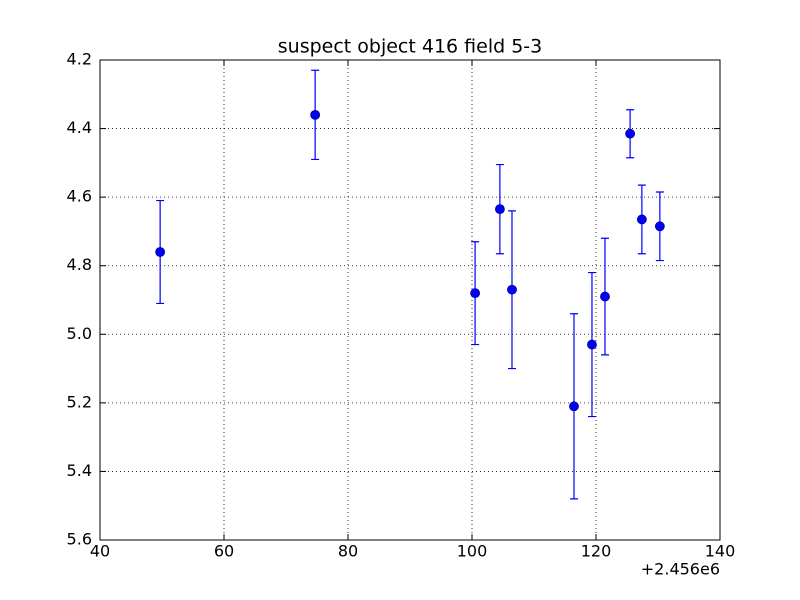 The width and height of the screenshot is (800, 600). Describe the element at coordinates (79, 196) in the screenshot. I see `y-tick-label: 4.6` at that location.